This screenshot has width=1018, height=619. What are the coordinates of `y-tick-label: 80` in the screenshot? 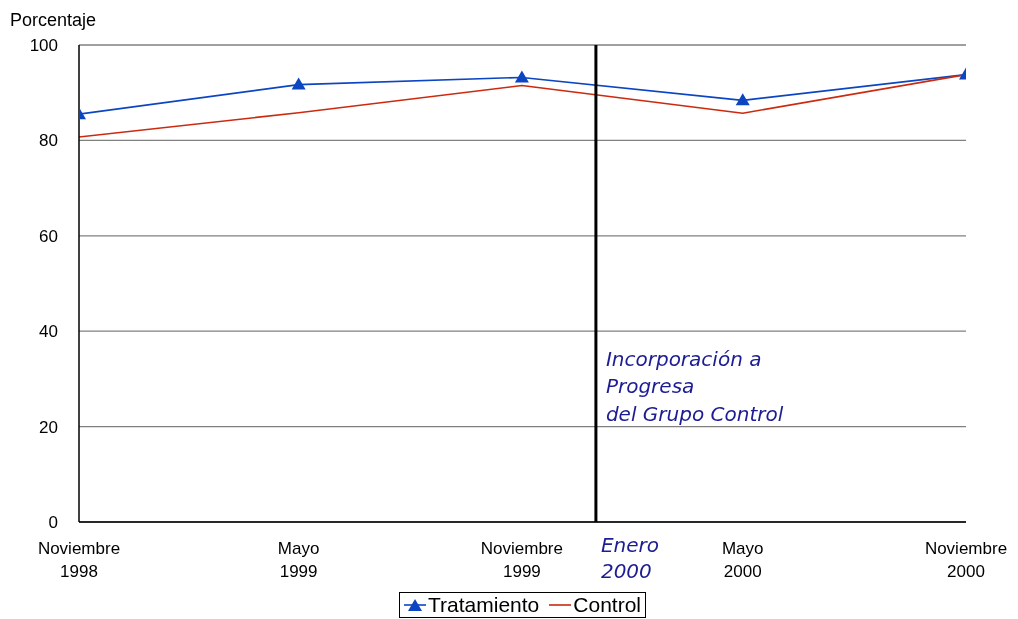 It's located at (48, 141).